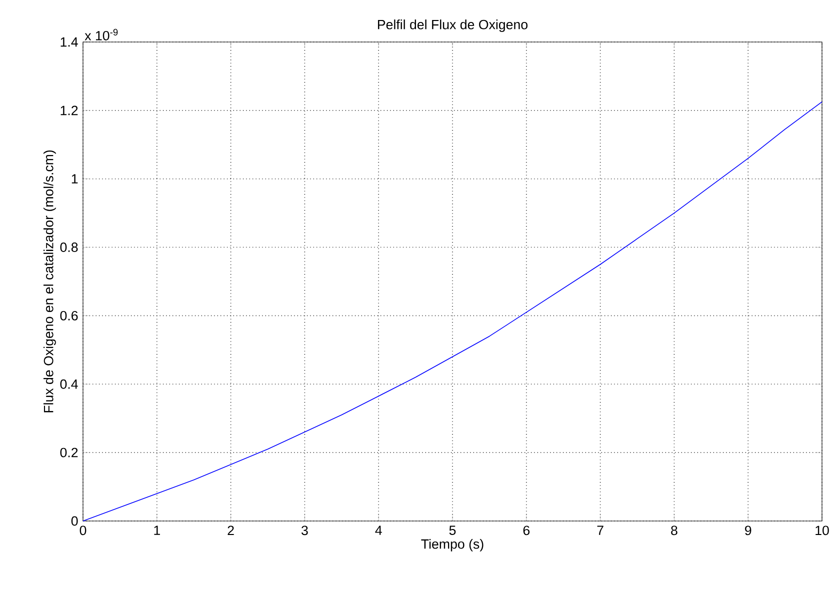  Describe the element at coordinates (748, 531) in the screenshot. I see `x-tick-label: 9` at that location.